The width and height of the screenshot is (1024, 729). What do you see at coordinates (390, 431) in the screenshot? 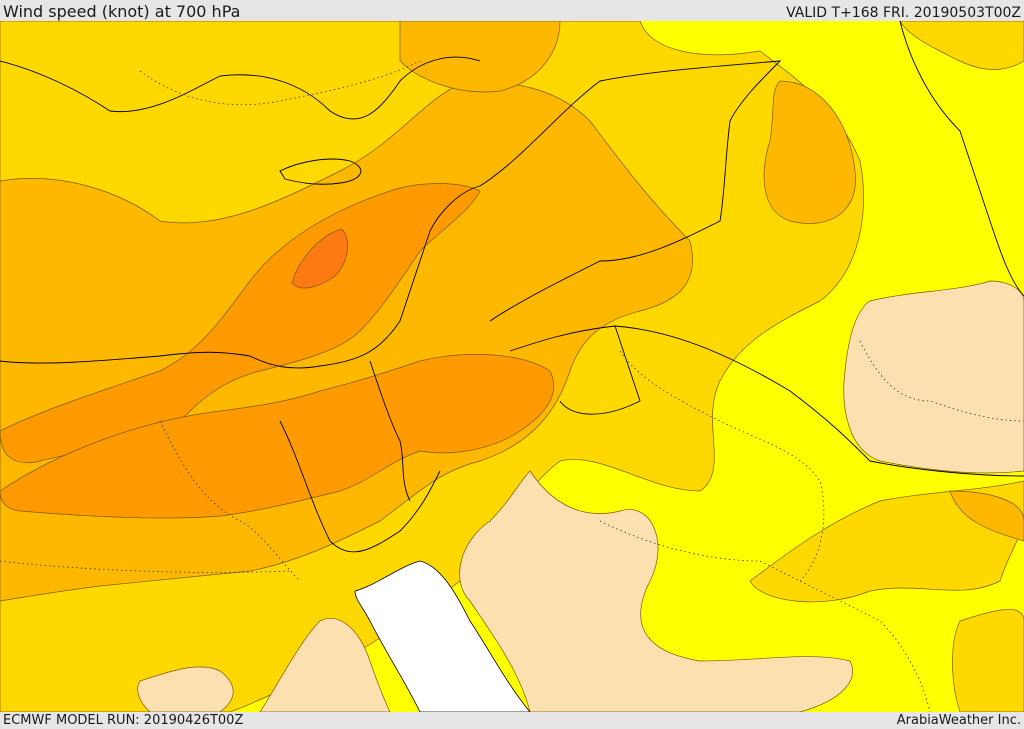
I see `border-egypt-israel` at bounding box center [390, 431].